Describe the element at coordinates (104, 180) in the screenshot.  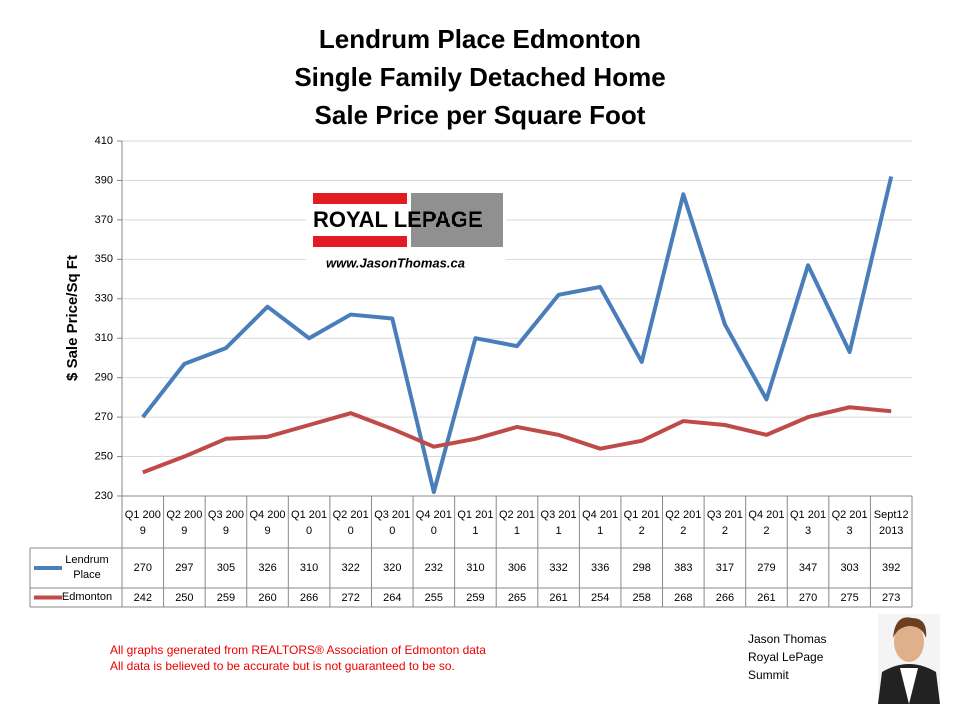
I see `y-tick-label: 390` at that location.